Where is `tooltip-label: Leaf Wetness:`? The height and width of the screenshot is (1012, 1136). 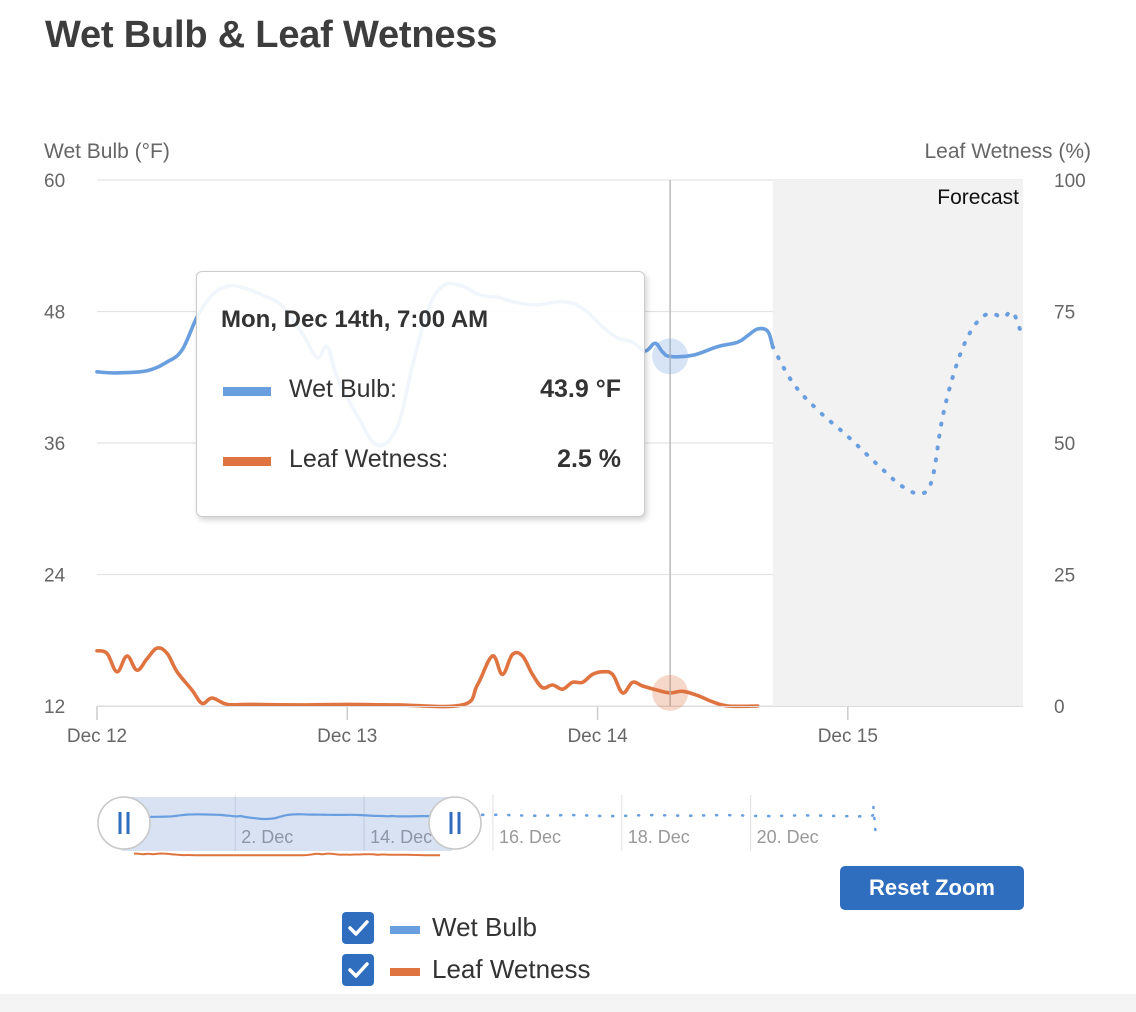 tooltip-label: Leaf Wetness: is located at coordinates (369, 459).